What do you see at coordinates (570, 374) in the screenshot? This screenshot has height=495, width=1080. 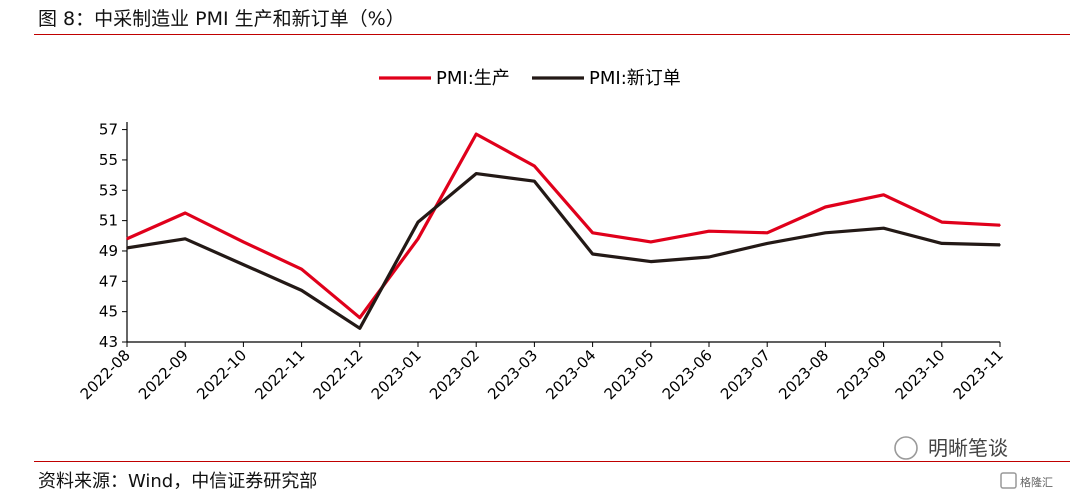 I see `x-tick-label: 2023-04` at bounding box center [570, 374].